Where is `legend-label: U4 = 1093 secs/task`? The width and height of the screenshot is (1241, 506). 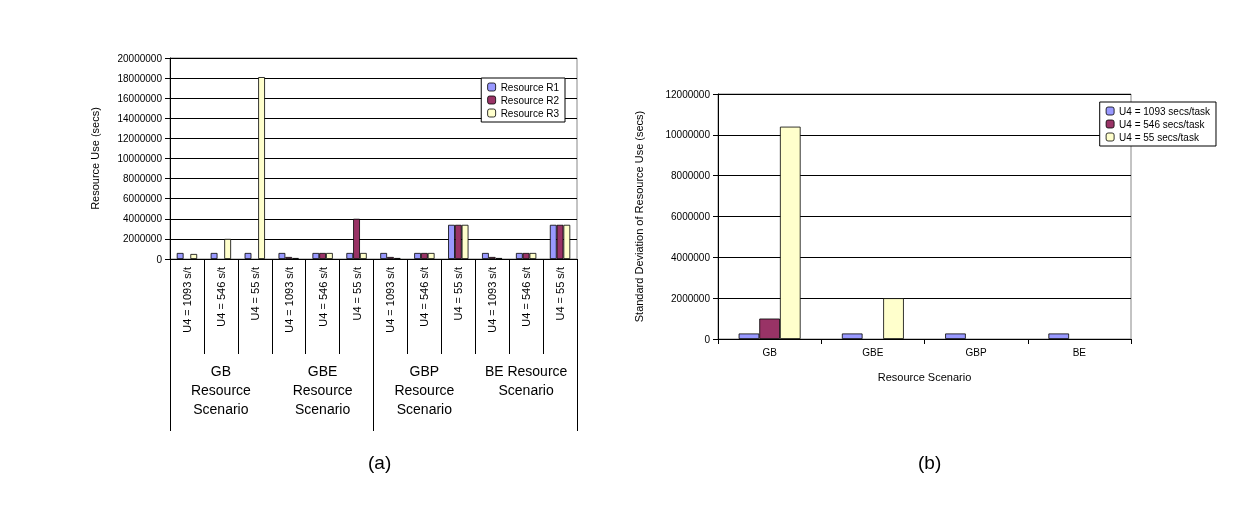
legend-label: U4 = 1093 secs/task is located at coordinates (1165, 111).